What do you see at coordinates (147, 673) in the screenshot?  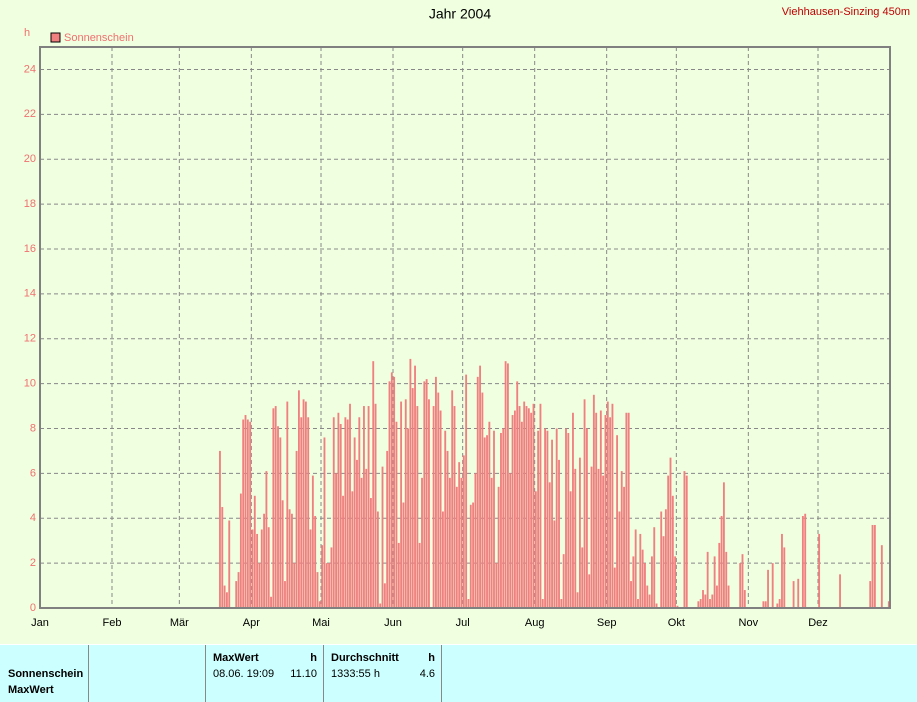 I see `stats-cell` at bounding box center [147, 673].